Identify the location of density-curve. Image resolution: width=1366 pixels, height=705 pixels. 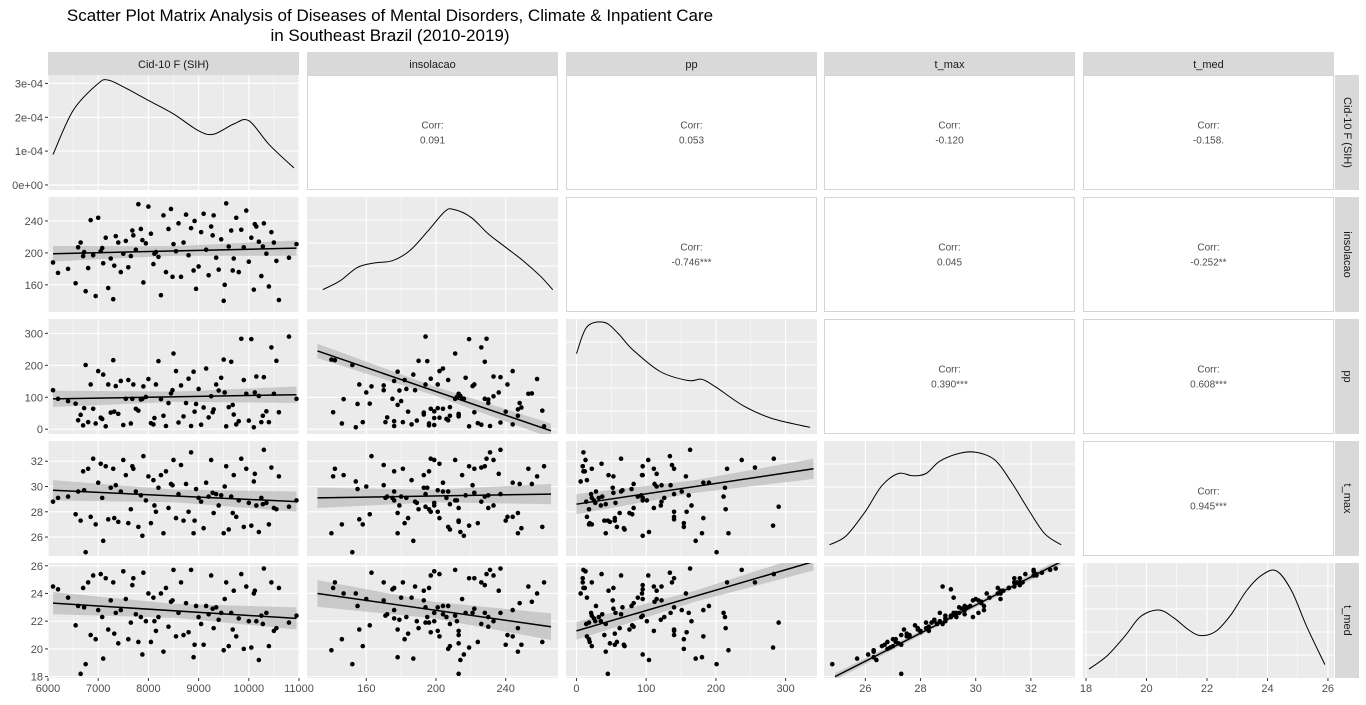
(1207, 619).